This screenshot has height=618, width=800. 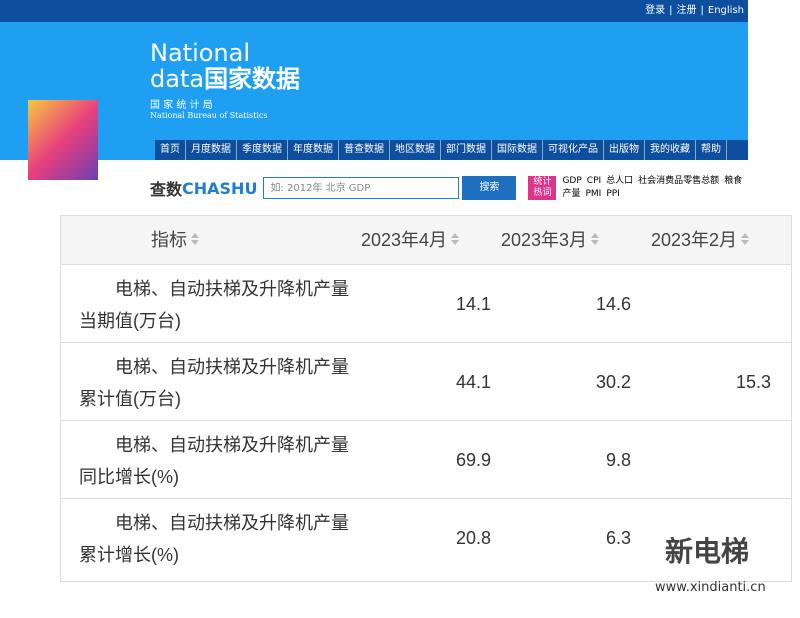 I want to click on cell-value: 44.1, so click(x=473, y=382).